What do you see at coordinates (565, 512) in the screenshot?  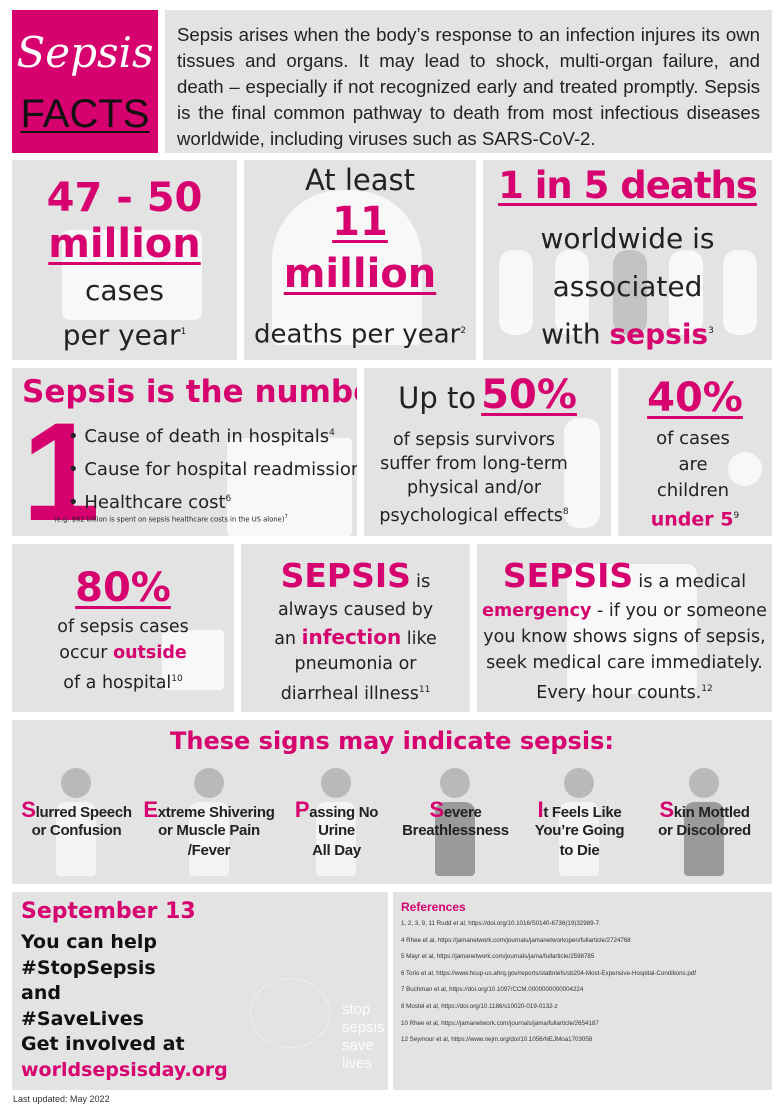 I see `ref-8: 8` at bounding box center [565, 512].